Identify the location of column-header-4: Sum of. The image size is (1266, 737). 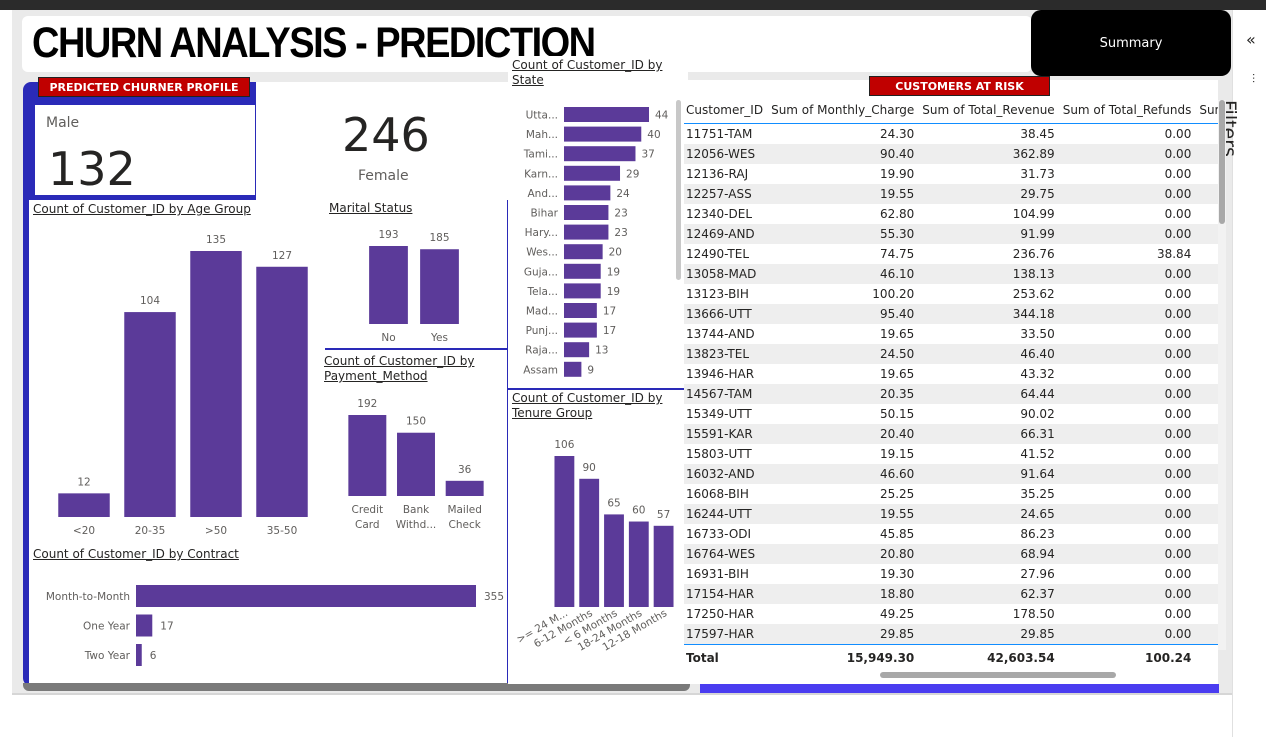
(1207, 110).